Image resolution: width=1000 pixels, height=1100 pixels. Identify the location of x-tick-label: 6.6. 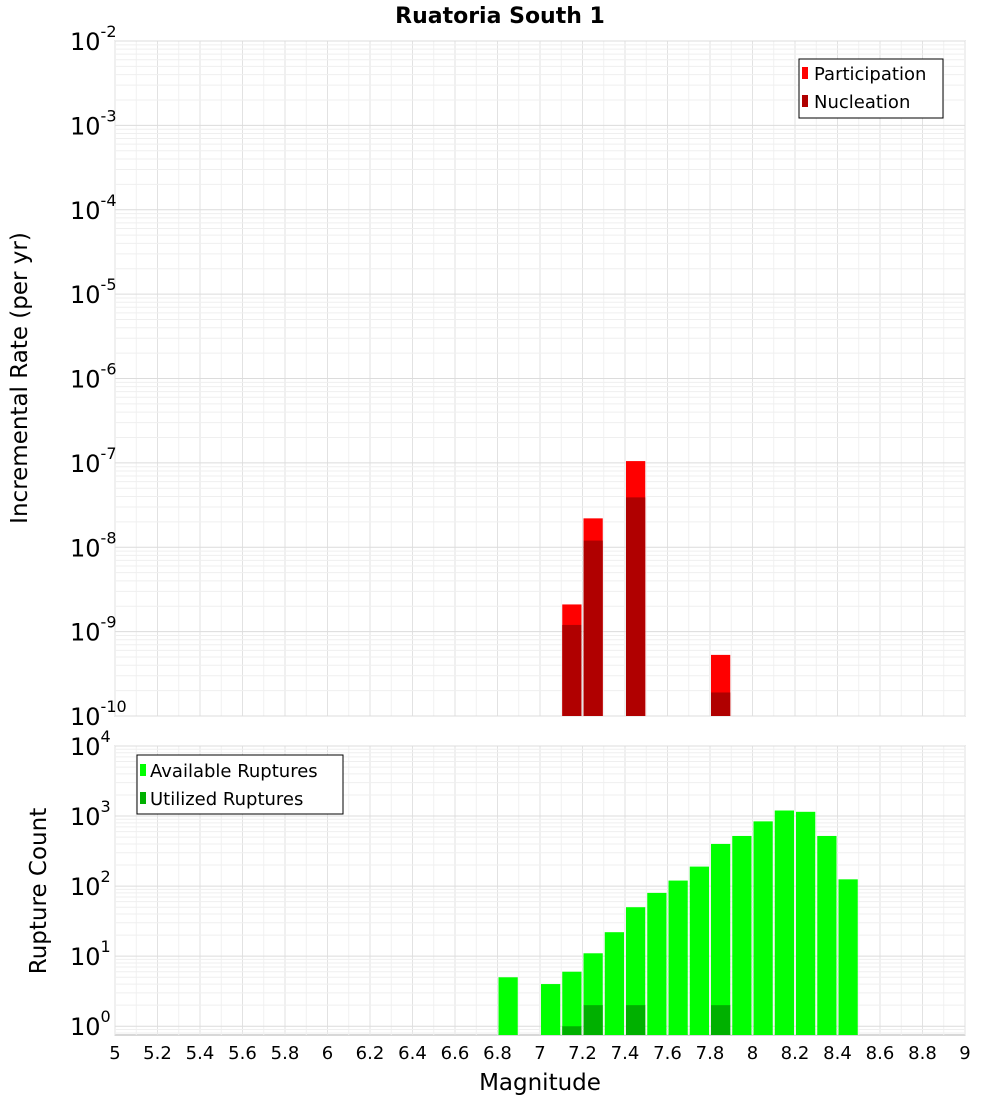
(455, 1053).